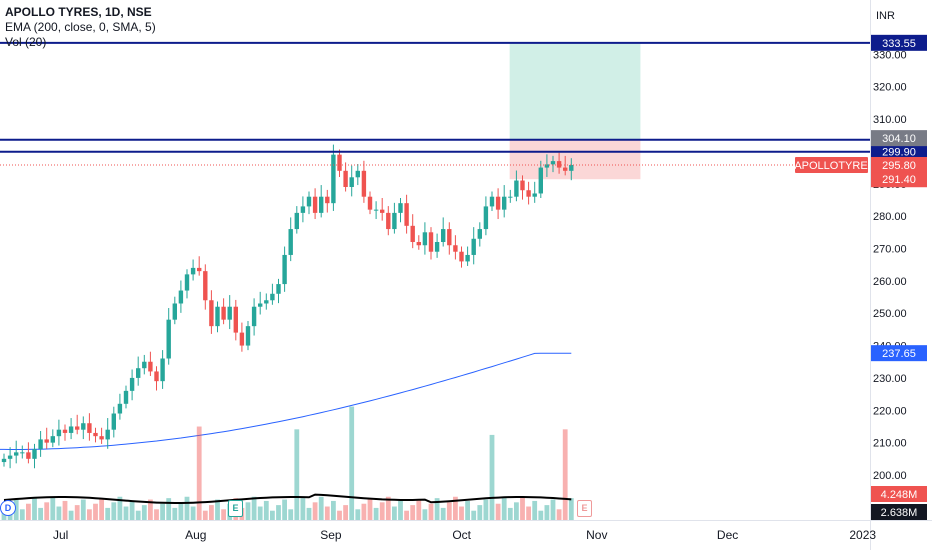 Image resolution: width=932 pixels, height=555 pixels. What do you see at coordinates (899, 179) in the screenshot?
I see `price-label` at bounding box center [899, 179].